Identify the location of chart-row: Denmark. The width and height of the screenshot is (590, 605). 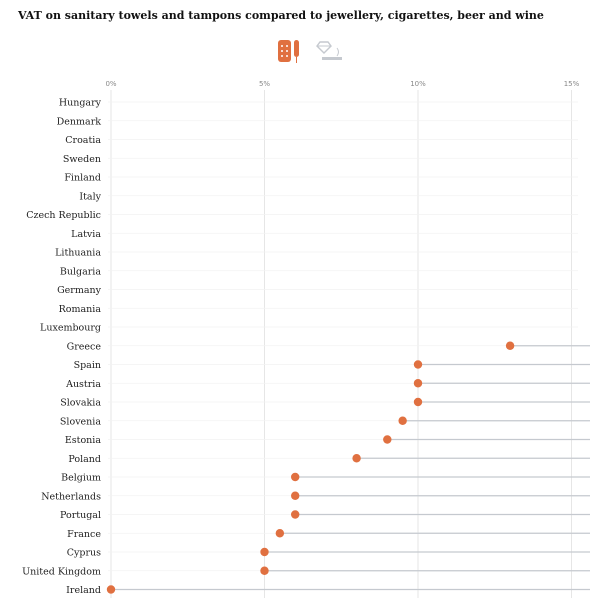
(317, 121).